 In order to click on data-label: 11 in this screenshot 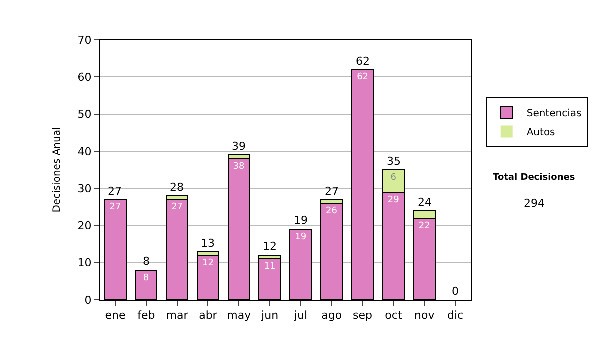, I will do `click(270, 267)`.